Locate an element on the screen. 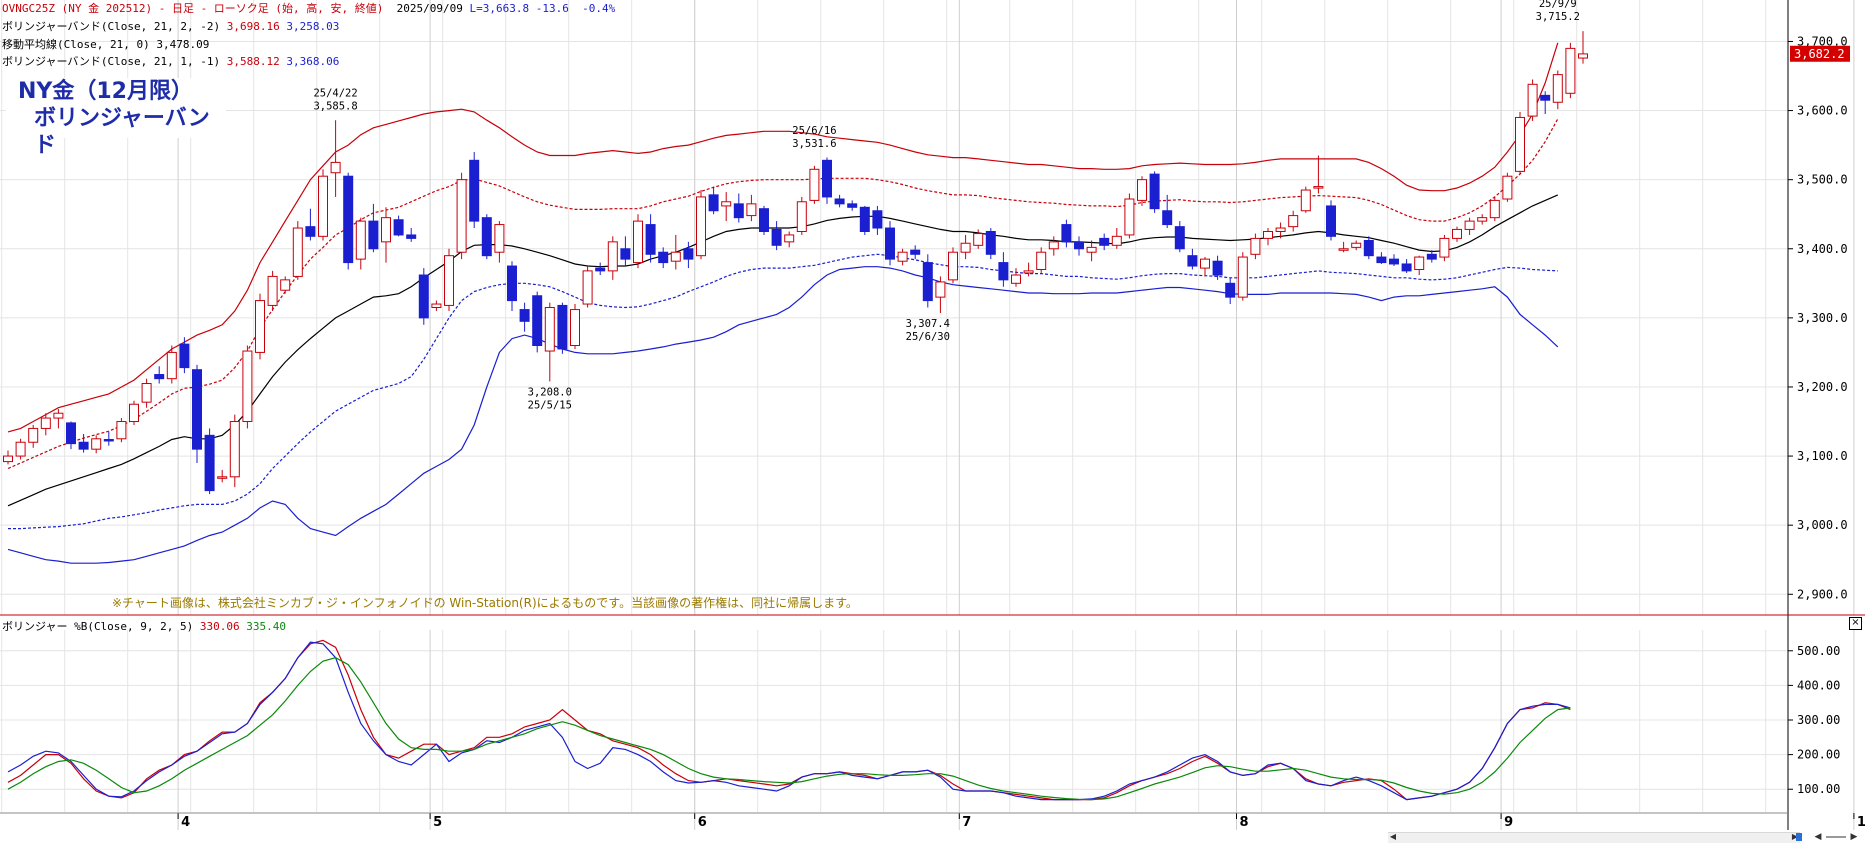  close-icon: × is located at coordinates (1855, 623).